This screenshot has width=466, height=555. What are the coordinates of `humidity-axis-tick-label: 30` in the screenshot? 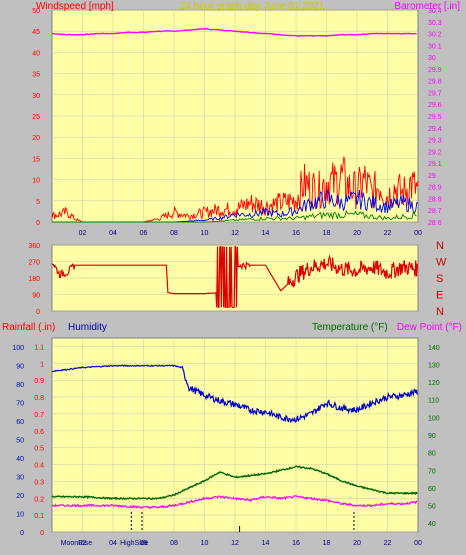 It's located at (20, 478).